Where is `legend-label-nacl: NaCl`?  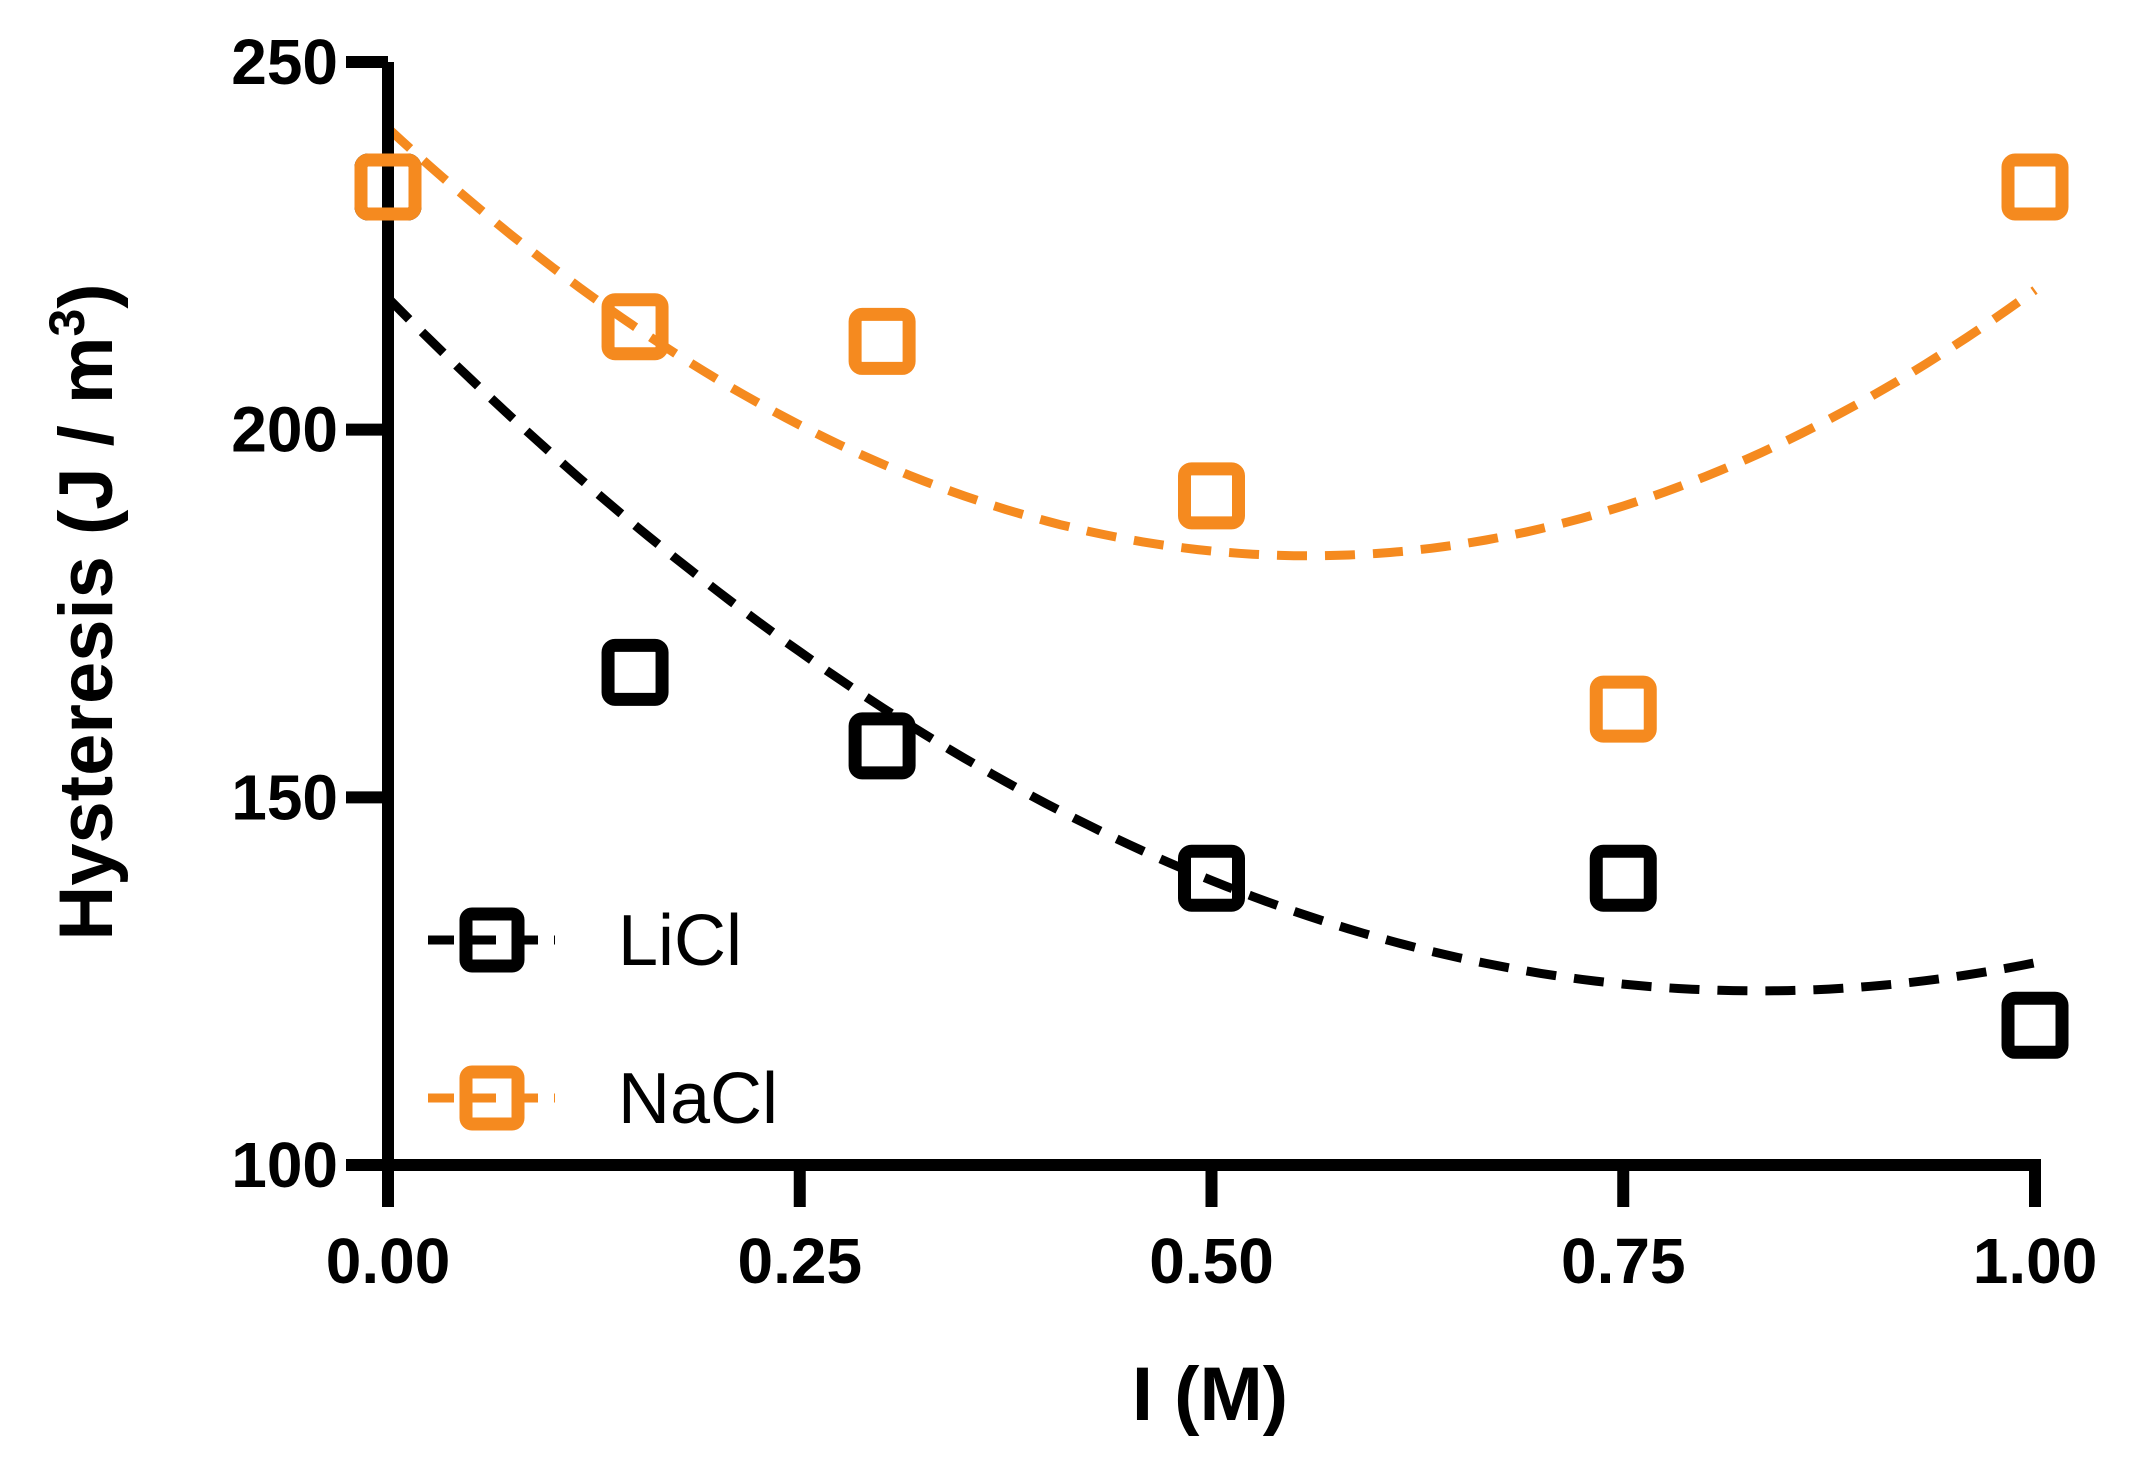 legend-label-nacl: NaCl is located at coordinates (698, 1099).